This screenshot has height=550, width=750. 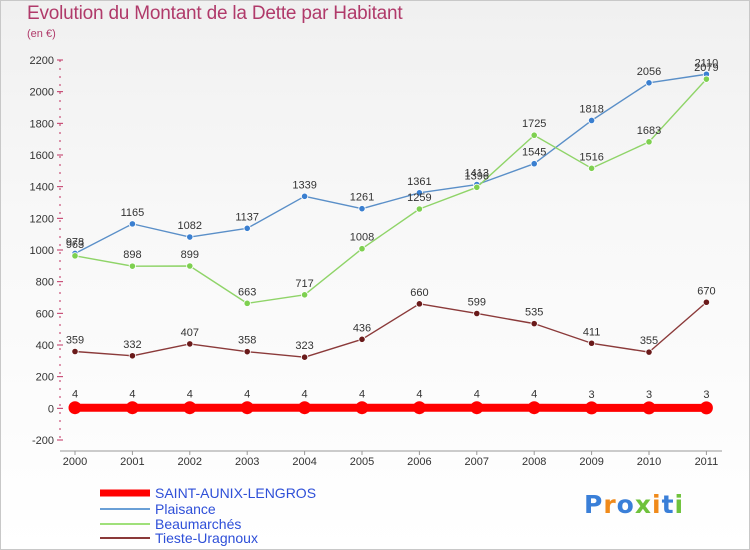 I want to click on data-label: 1165, so click(x=133, y=213).